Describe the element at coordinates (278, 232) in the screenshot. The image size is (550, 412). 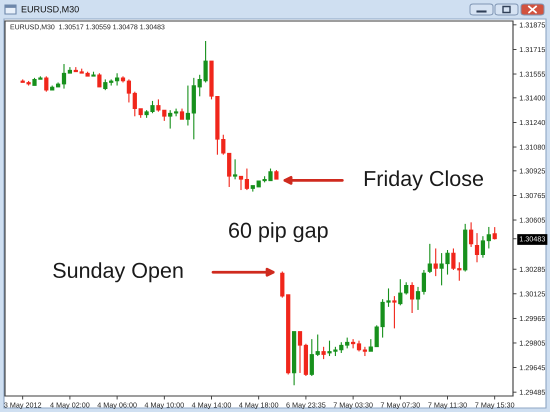
I see `annotation: 60 pip gap` at that location.